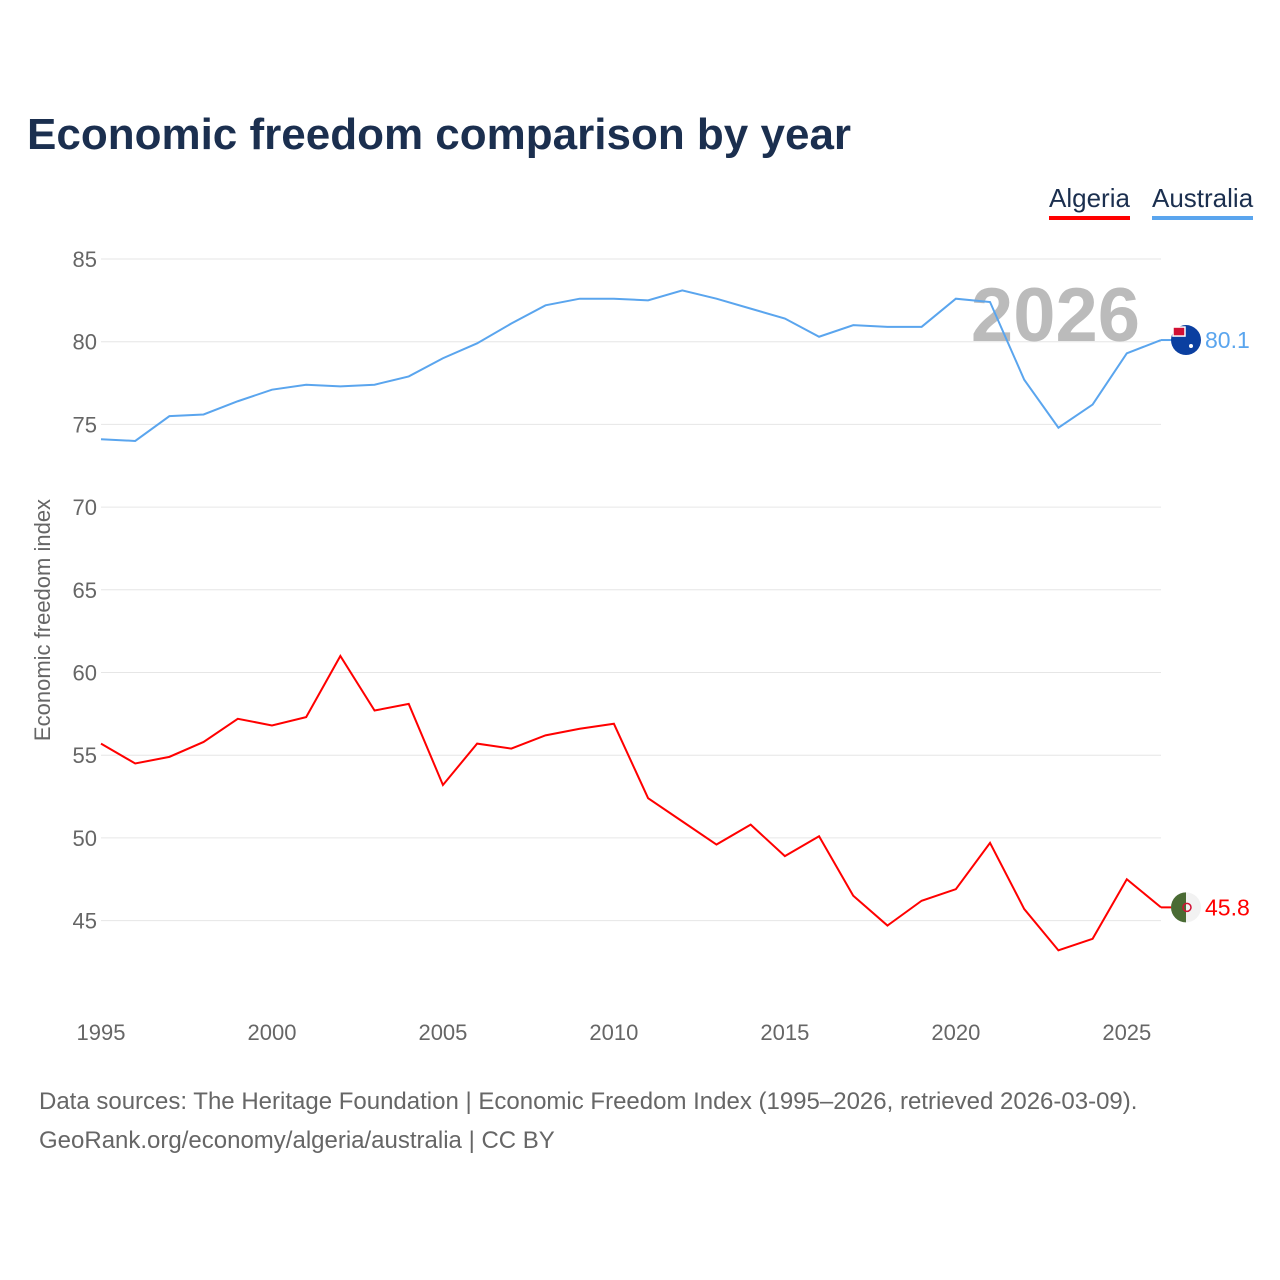  What do you see at coordinates (101, 1032) in the screenshot?
I see `x-tick-label: 1995` at bounding box center [101, 1032].